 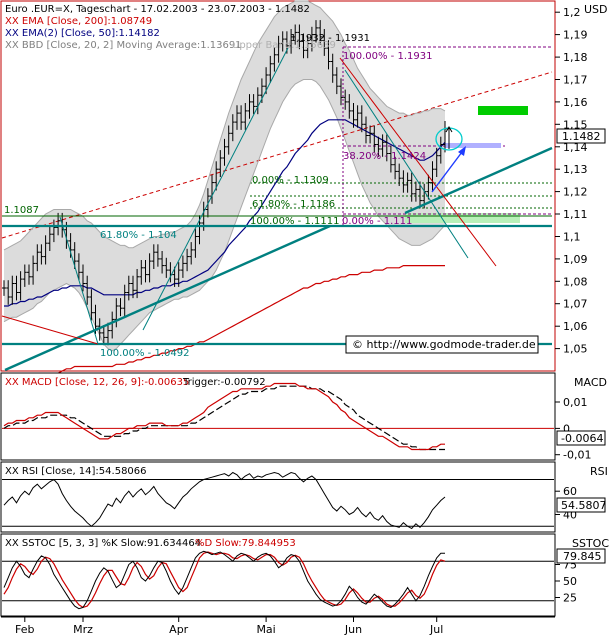 I want to click on price-y-tick-label: 1,16, so click(x=575, y=102).